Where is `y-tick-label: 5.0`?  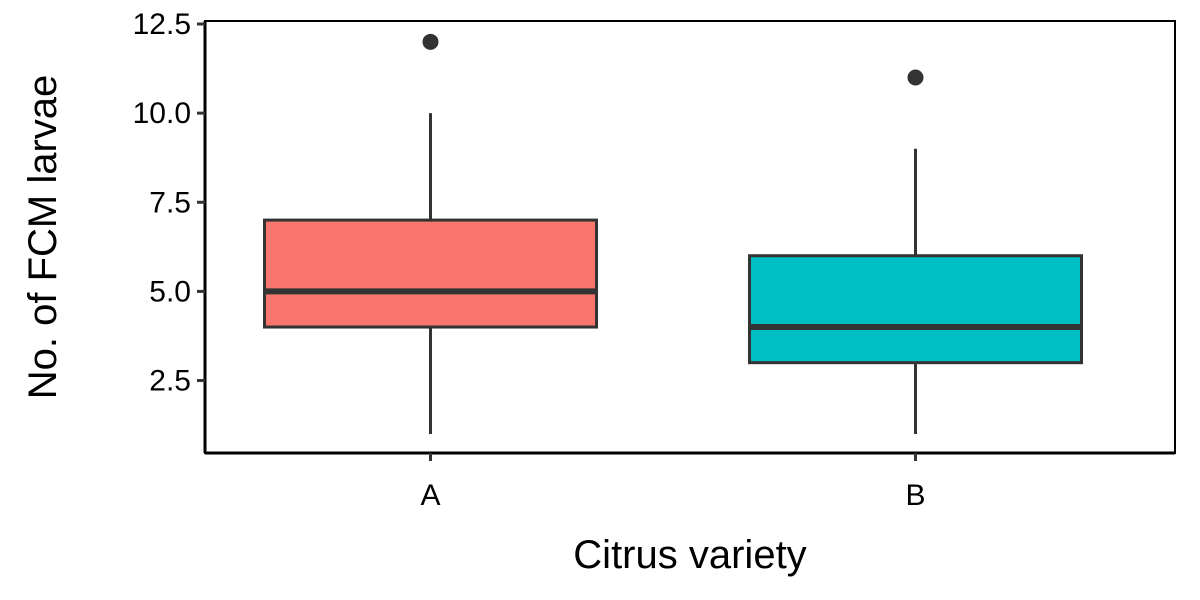 y-tick-label: 5.0 is located at coordinates (170, 291).